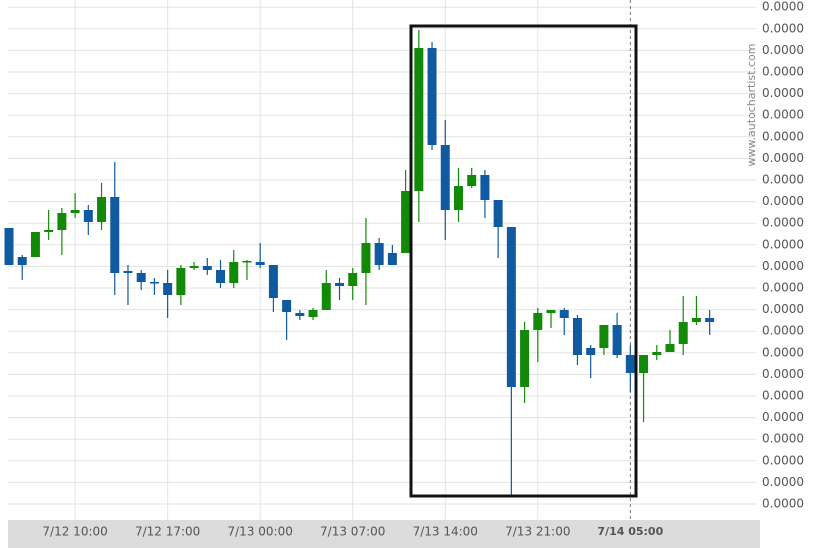  I want to click on x-tick-label: 7/12 10:00, so click(74, 532).